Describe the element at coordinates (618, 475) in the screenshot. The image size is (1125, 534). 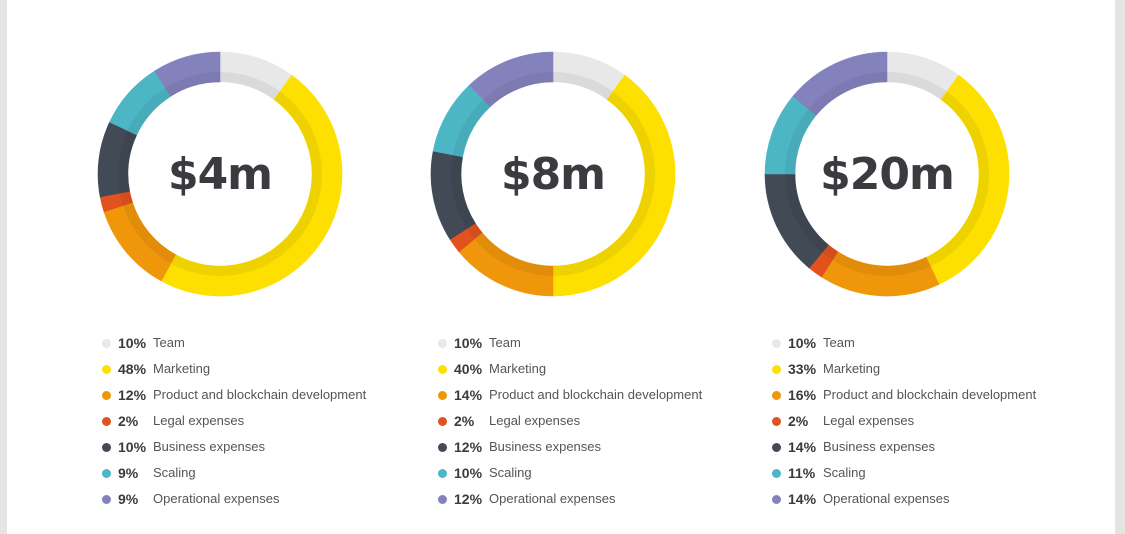
I see `legend-item-scaling: 10% Scaling` at that location.